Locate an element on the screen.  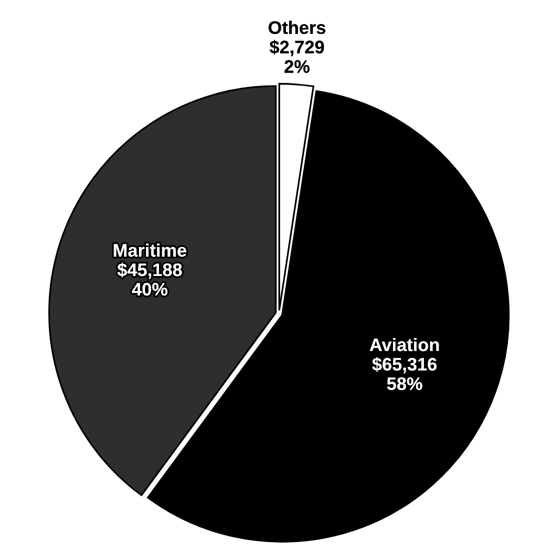
data-label: $65,316 58% is located at coordinates (404, 373).